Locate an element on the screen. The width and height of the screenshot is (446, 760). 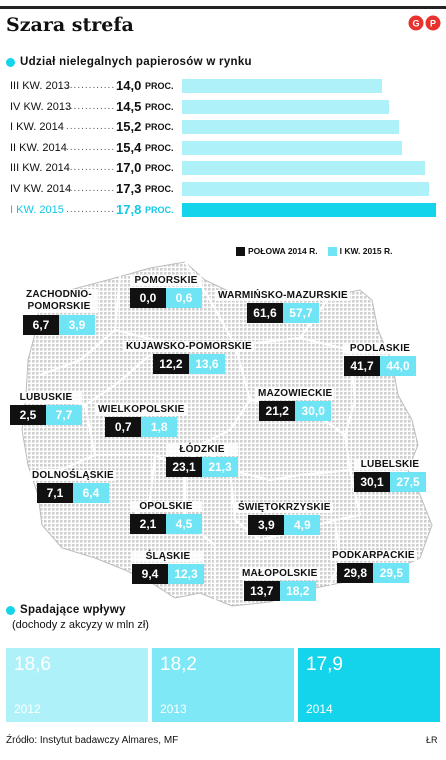
region-values: 61,6 57,7 is located at coordinates (283, 313).